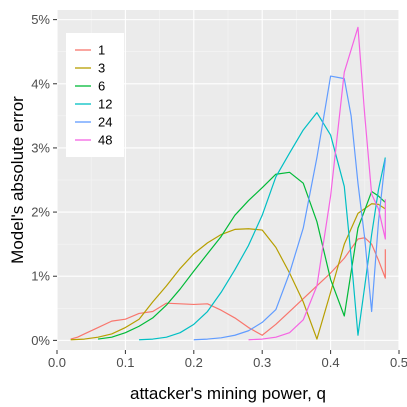  I want to click on x-tick-label: 0.2, so click(194, 362).